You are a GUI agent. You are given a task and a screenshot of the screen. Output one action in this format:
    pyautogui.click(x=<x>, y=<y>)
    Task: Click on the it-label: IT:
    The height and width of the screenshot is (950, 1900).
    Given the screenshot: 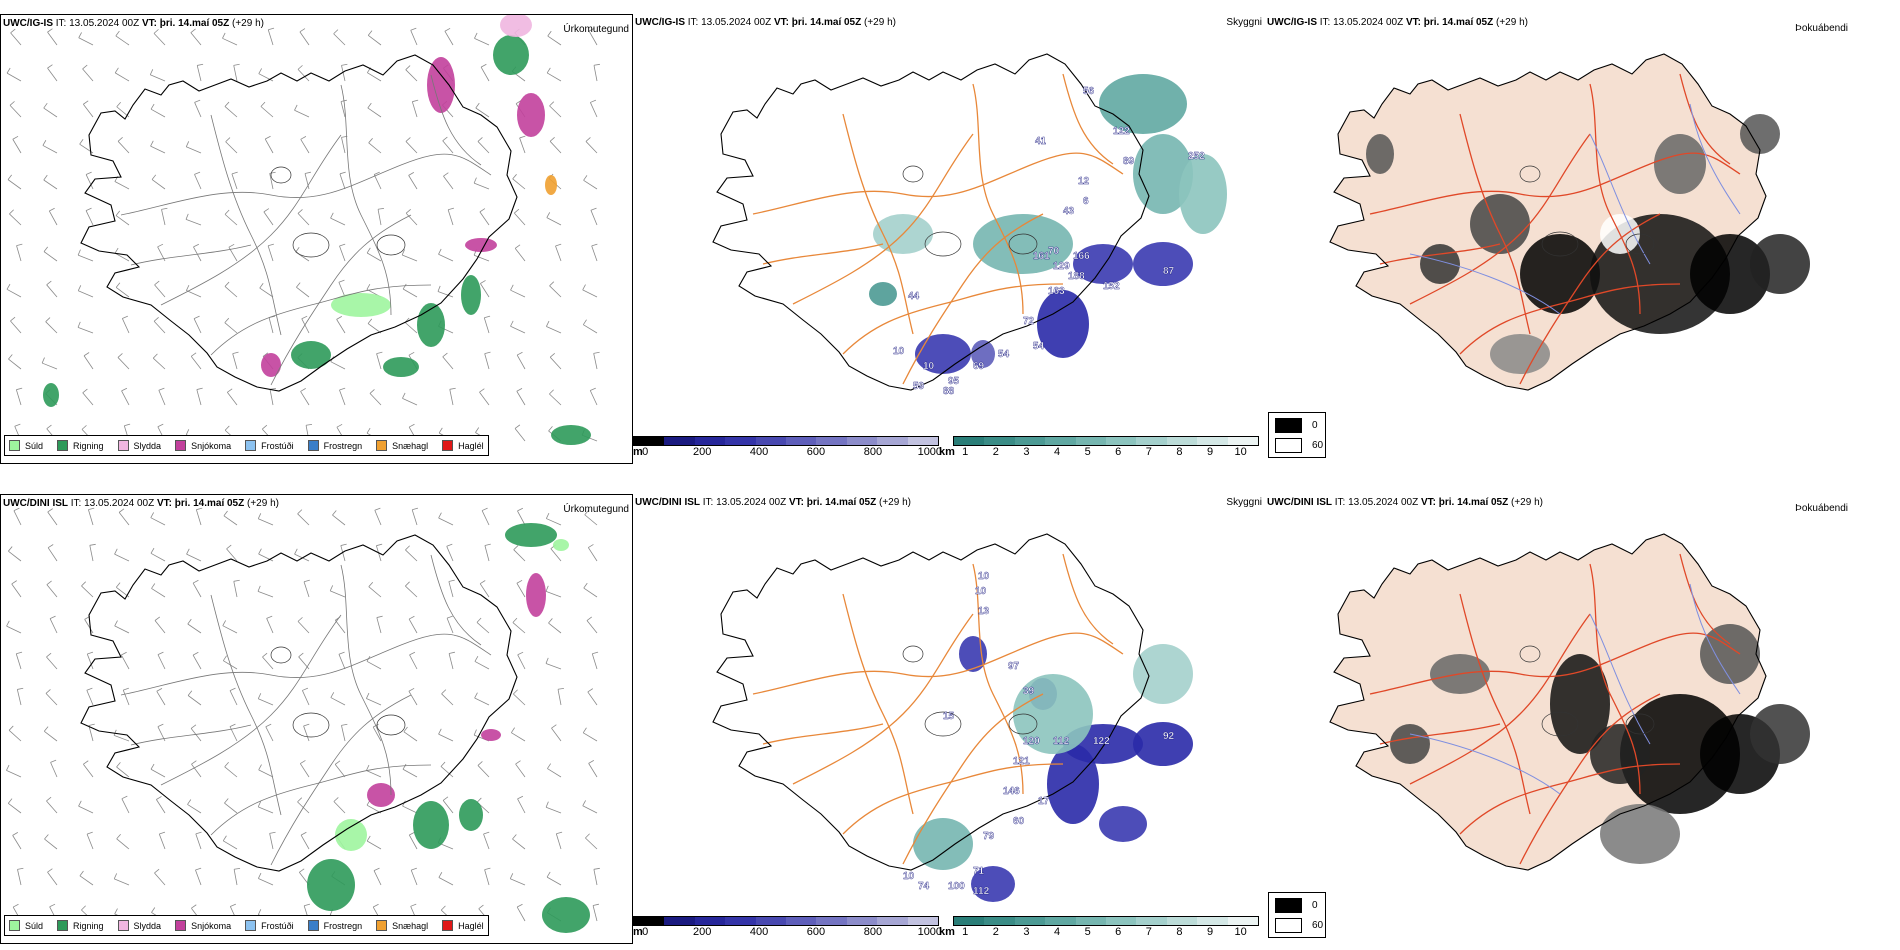 What is the action you would take?
    pyautogui.click(x=708, y=502)
    